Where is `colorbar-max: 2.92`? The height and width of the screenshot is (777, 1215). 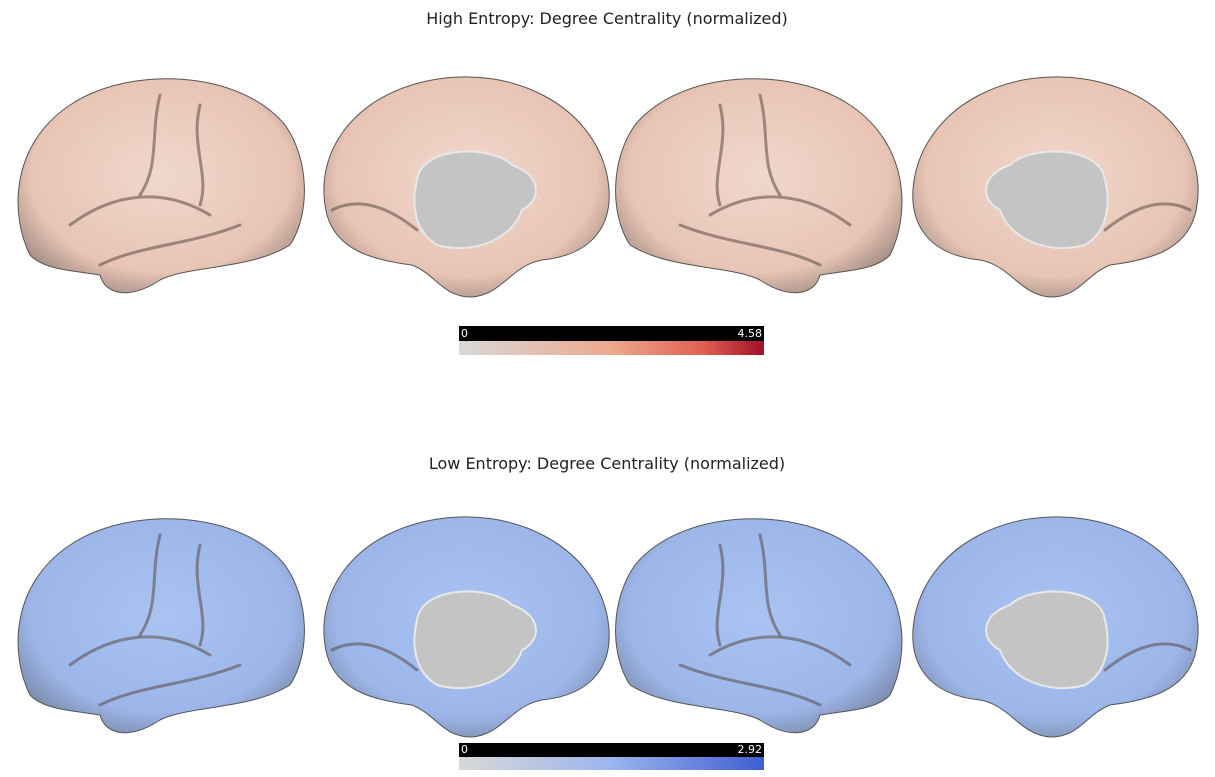 colorbar-max: 2.92 is located at coordinates (750, 749).